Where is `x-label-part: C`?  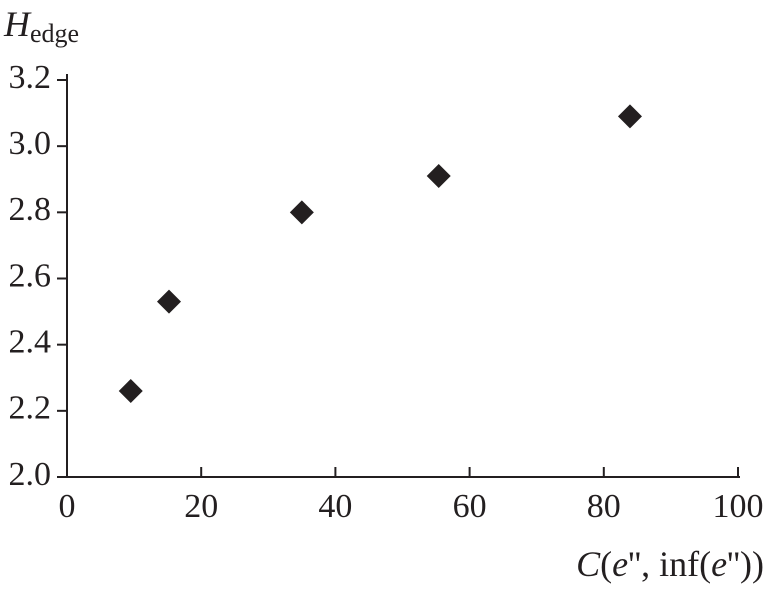 x-label-part: C is located at coordinates (588, 564).